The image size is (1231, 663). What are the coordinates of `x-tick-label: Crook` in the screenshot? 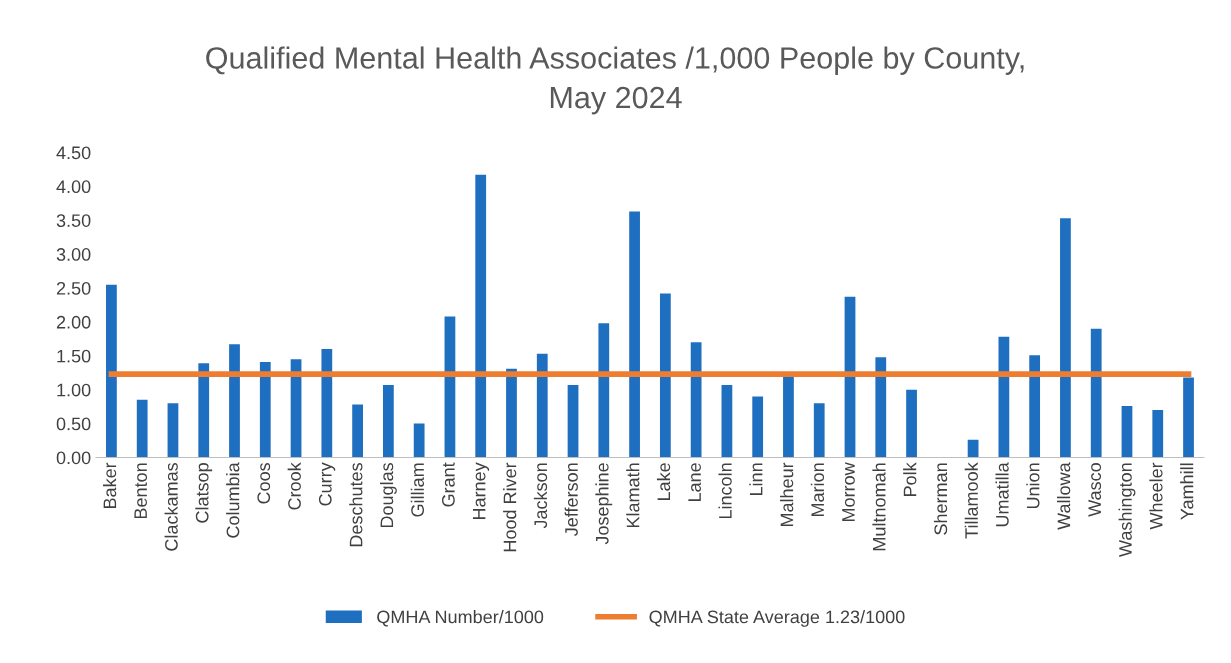 It's located at (294, 486).